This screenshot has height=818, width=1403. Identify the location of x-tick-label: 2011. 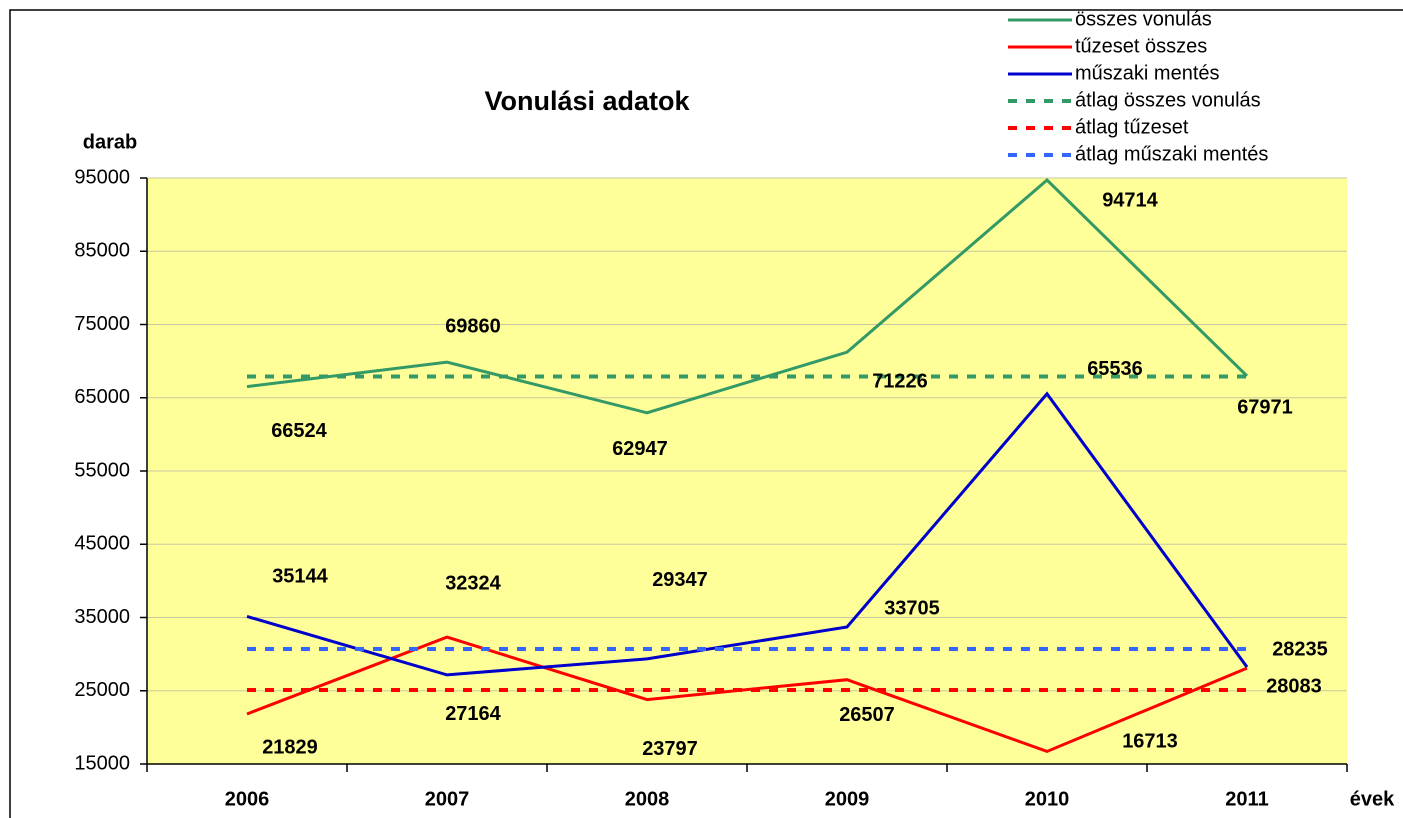
(1246, 799).